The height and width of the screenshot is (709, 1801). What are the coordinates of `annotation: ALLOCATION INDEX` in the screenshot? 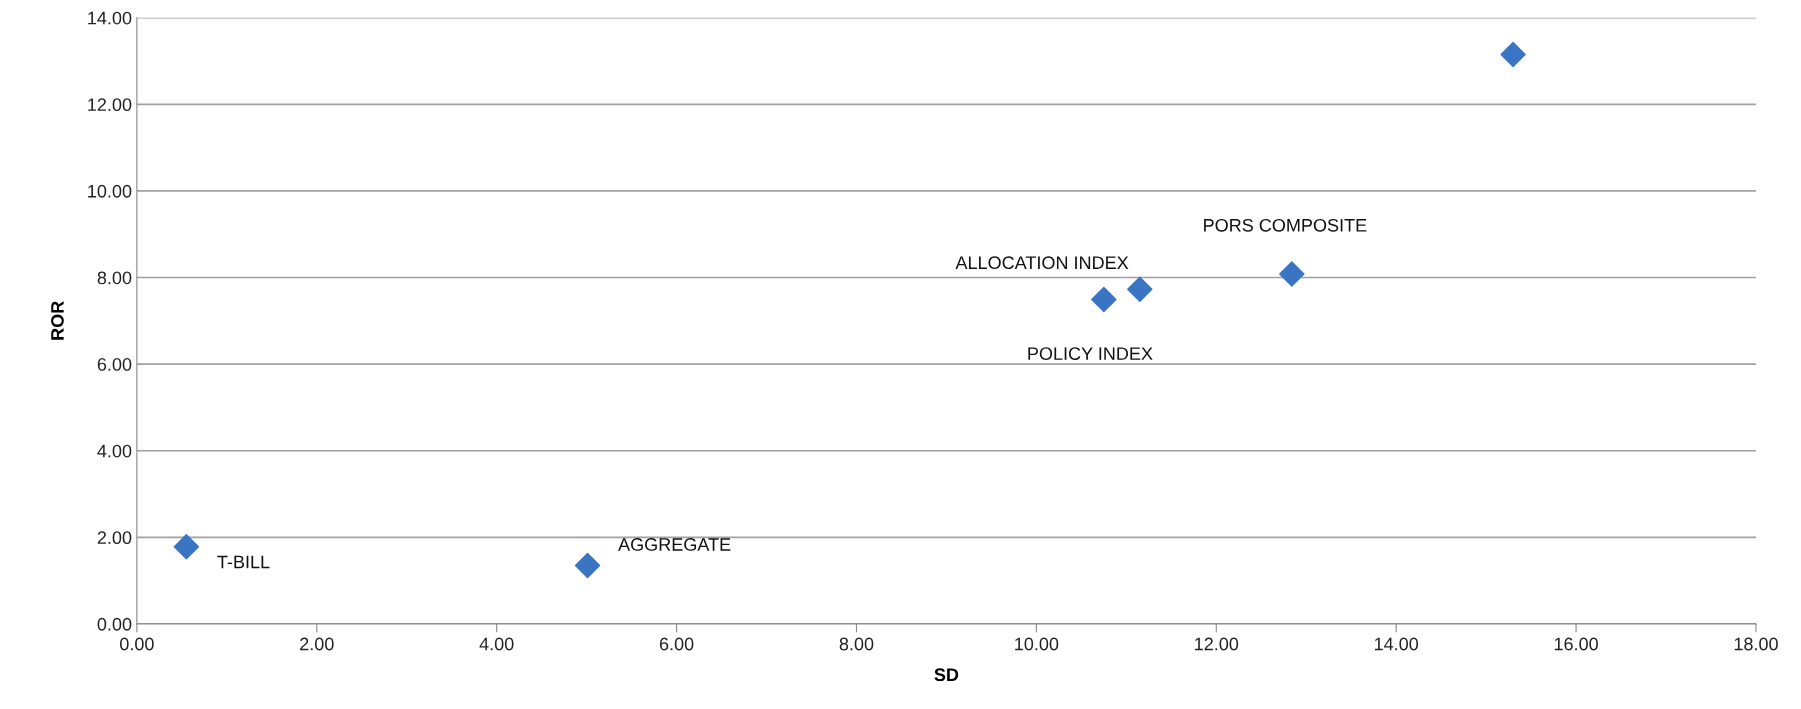 It's located at (1042, 263).